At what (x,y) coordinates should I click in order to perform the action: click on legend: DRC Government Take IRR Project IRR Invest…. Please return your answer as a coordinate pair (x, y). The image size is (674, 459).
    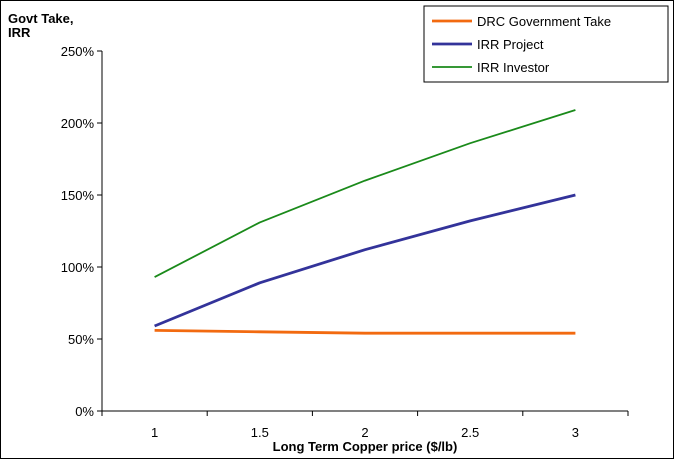
    Looking at the image, I should click on (546, 44).